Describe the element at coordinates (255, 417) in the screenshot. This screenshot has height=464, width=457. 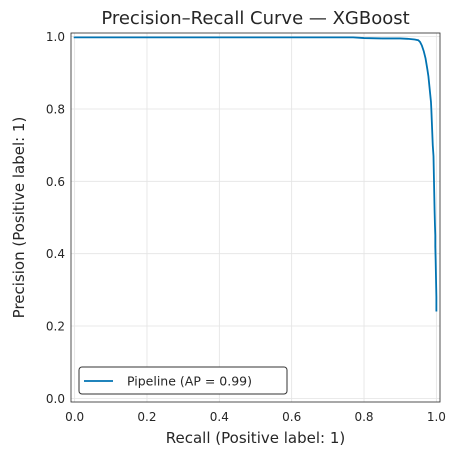
I see `x-ticks: 0.0 0.2 0.4 0.6 0.8 1.0` at that location.